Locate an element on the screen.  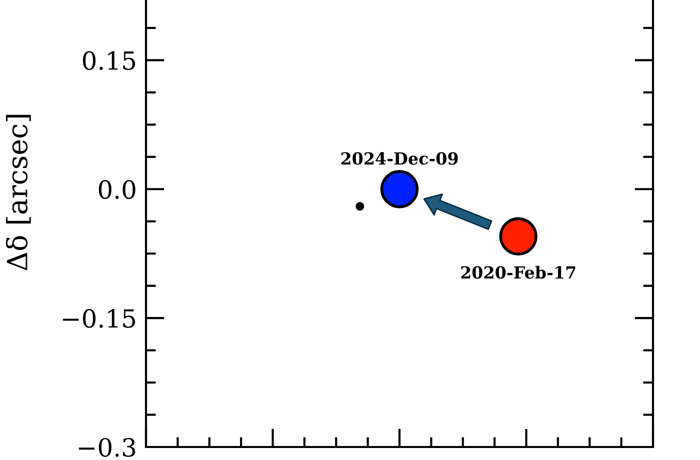
y-tick-label: 0.15 is located at coordinates (109, 60).